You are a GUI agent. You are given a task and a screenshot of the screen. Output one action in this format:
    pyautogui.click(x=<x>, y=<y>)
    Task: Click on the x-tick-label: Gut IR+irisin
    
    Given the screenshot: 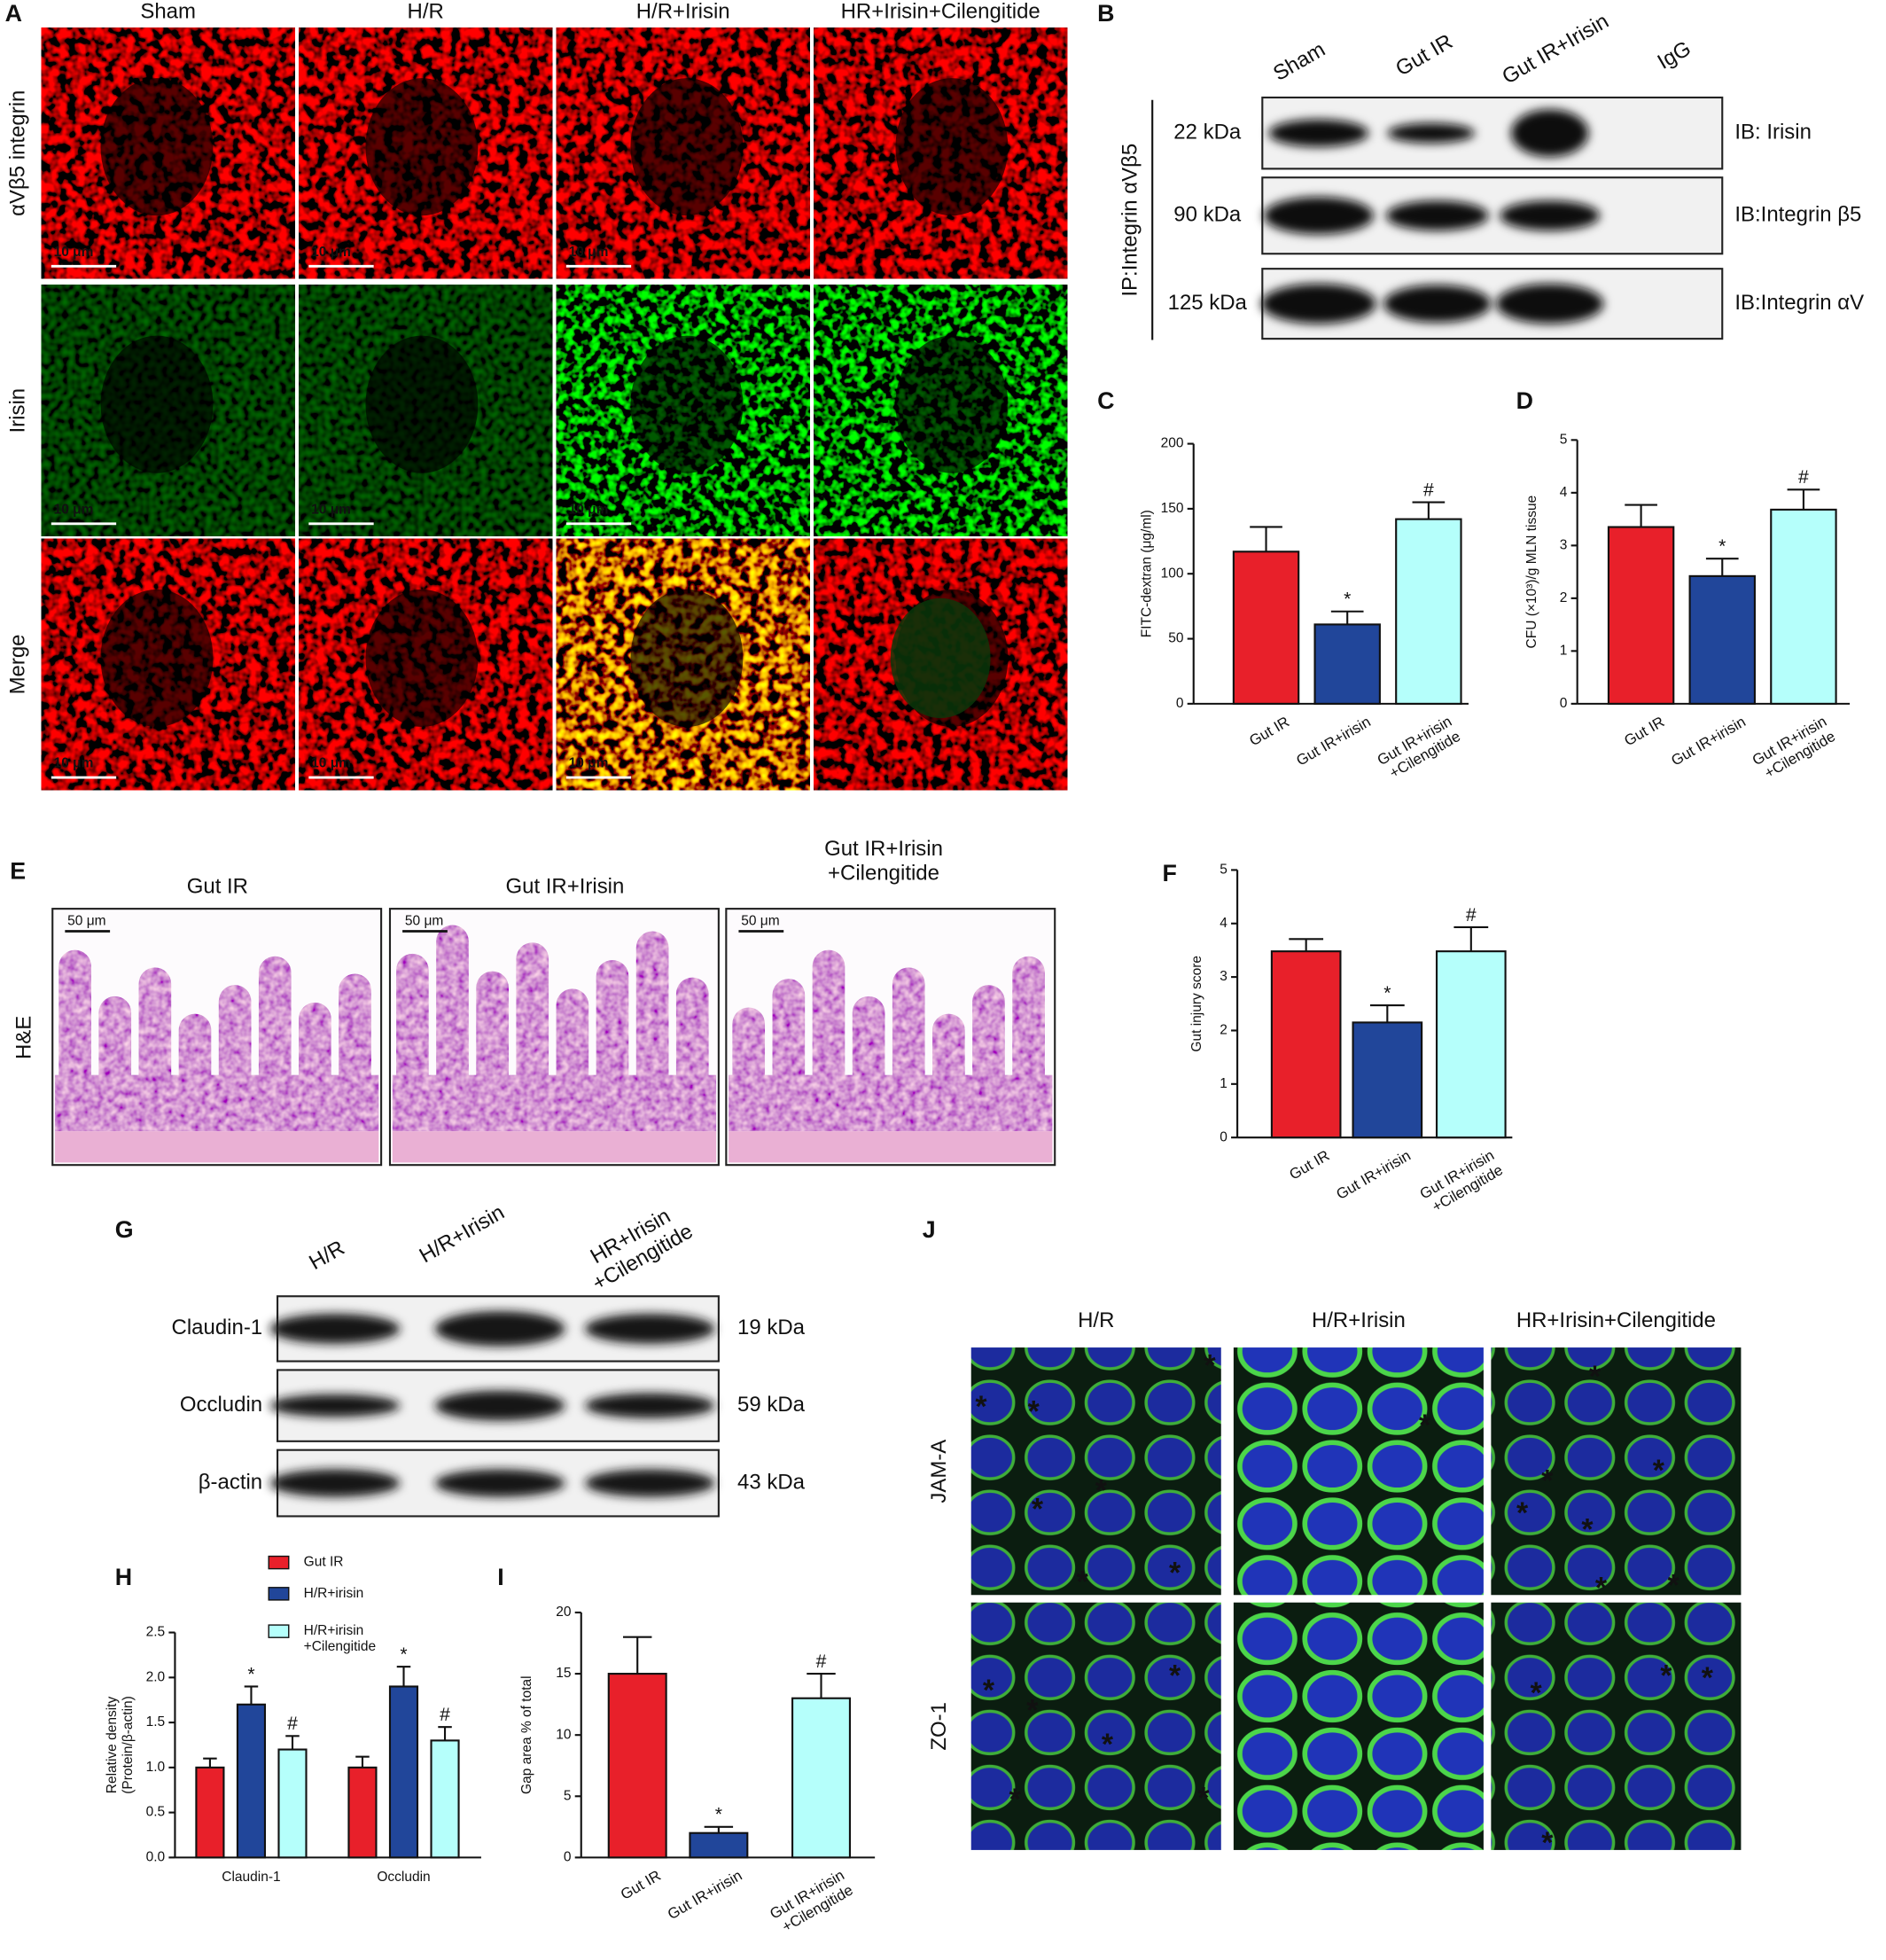 What is the action you would take?
    pyautogui.click(x=1708, y=741)
    